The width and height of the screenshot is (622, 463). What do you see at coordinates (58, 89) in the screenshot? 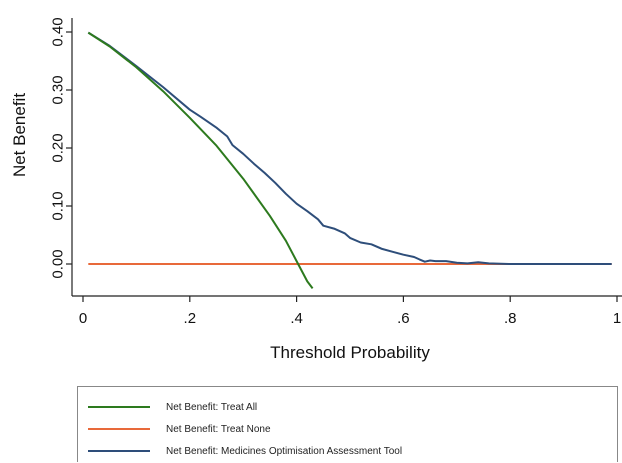
I see `y-tick-label: 0.30` at bounding box center [58, 89].